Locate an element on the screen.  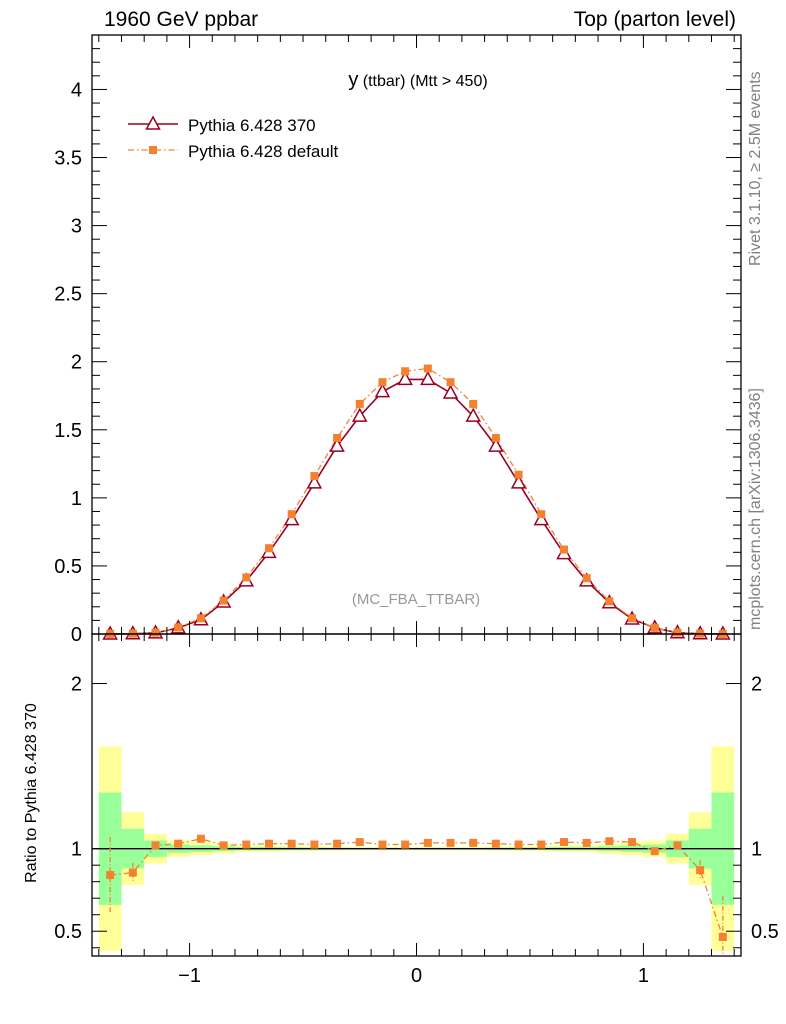
ratio-y-axis-label: Ratio to Pythia 6.428 370 is located at coordinates (31, 793).